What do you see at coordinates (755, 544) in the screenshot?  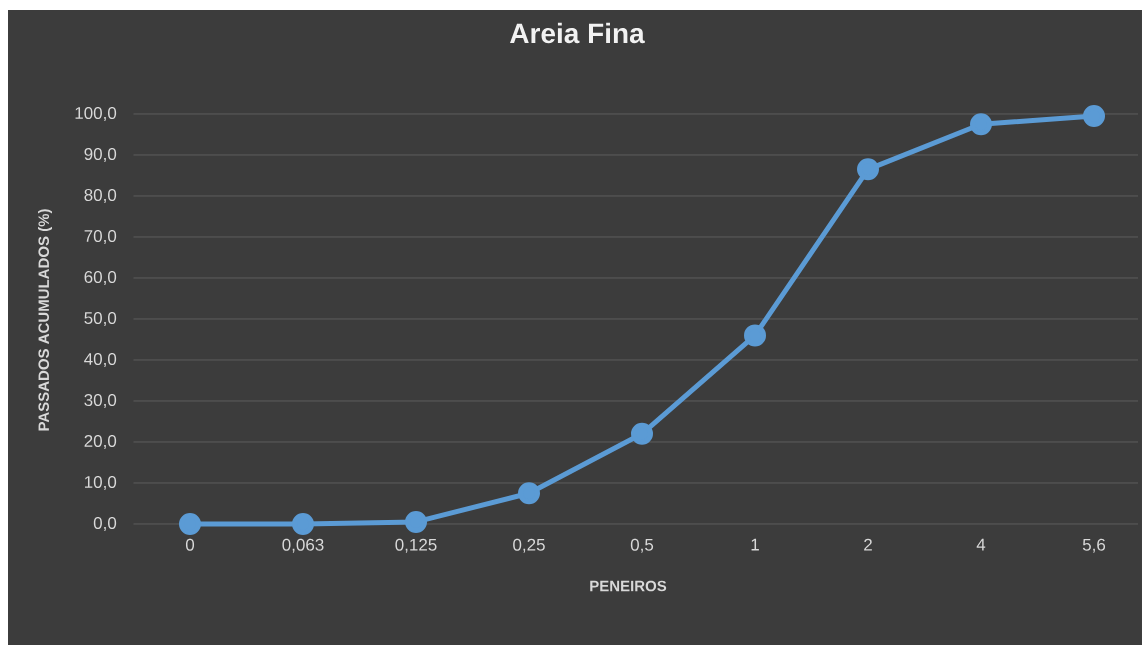 I see `x-tick-label: 1` at bounding box center [755, 544].